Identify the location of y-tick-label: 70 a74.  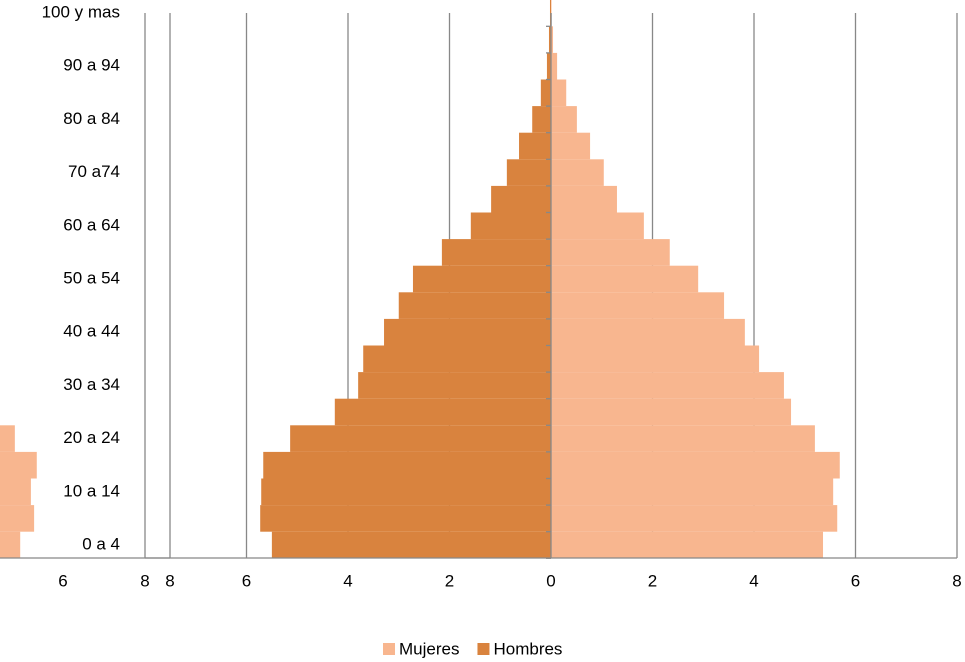
(94, 171).